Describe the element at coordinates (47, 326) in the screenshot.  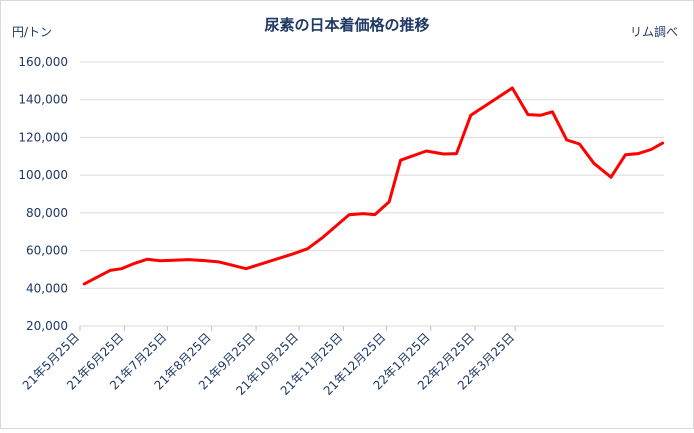
I see `y-tick-label: 20,000` at that location.